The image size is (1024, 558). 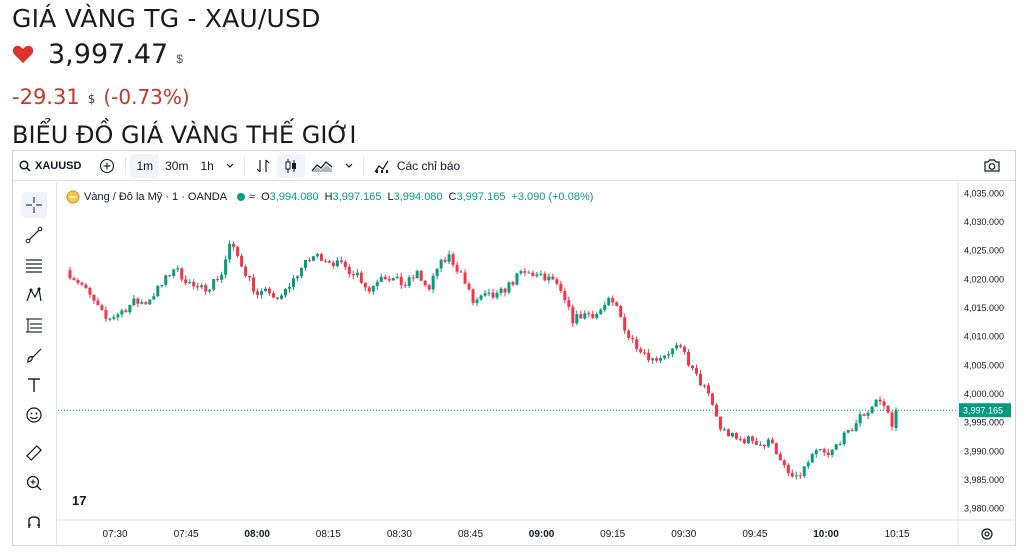 I want to click on x-tick-label: 08:30, so click(x=399, y=534).